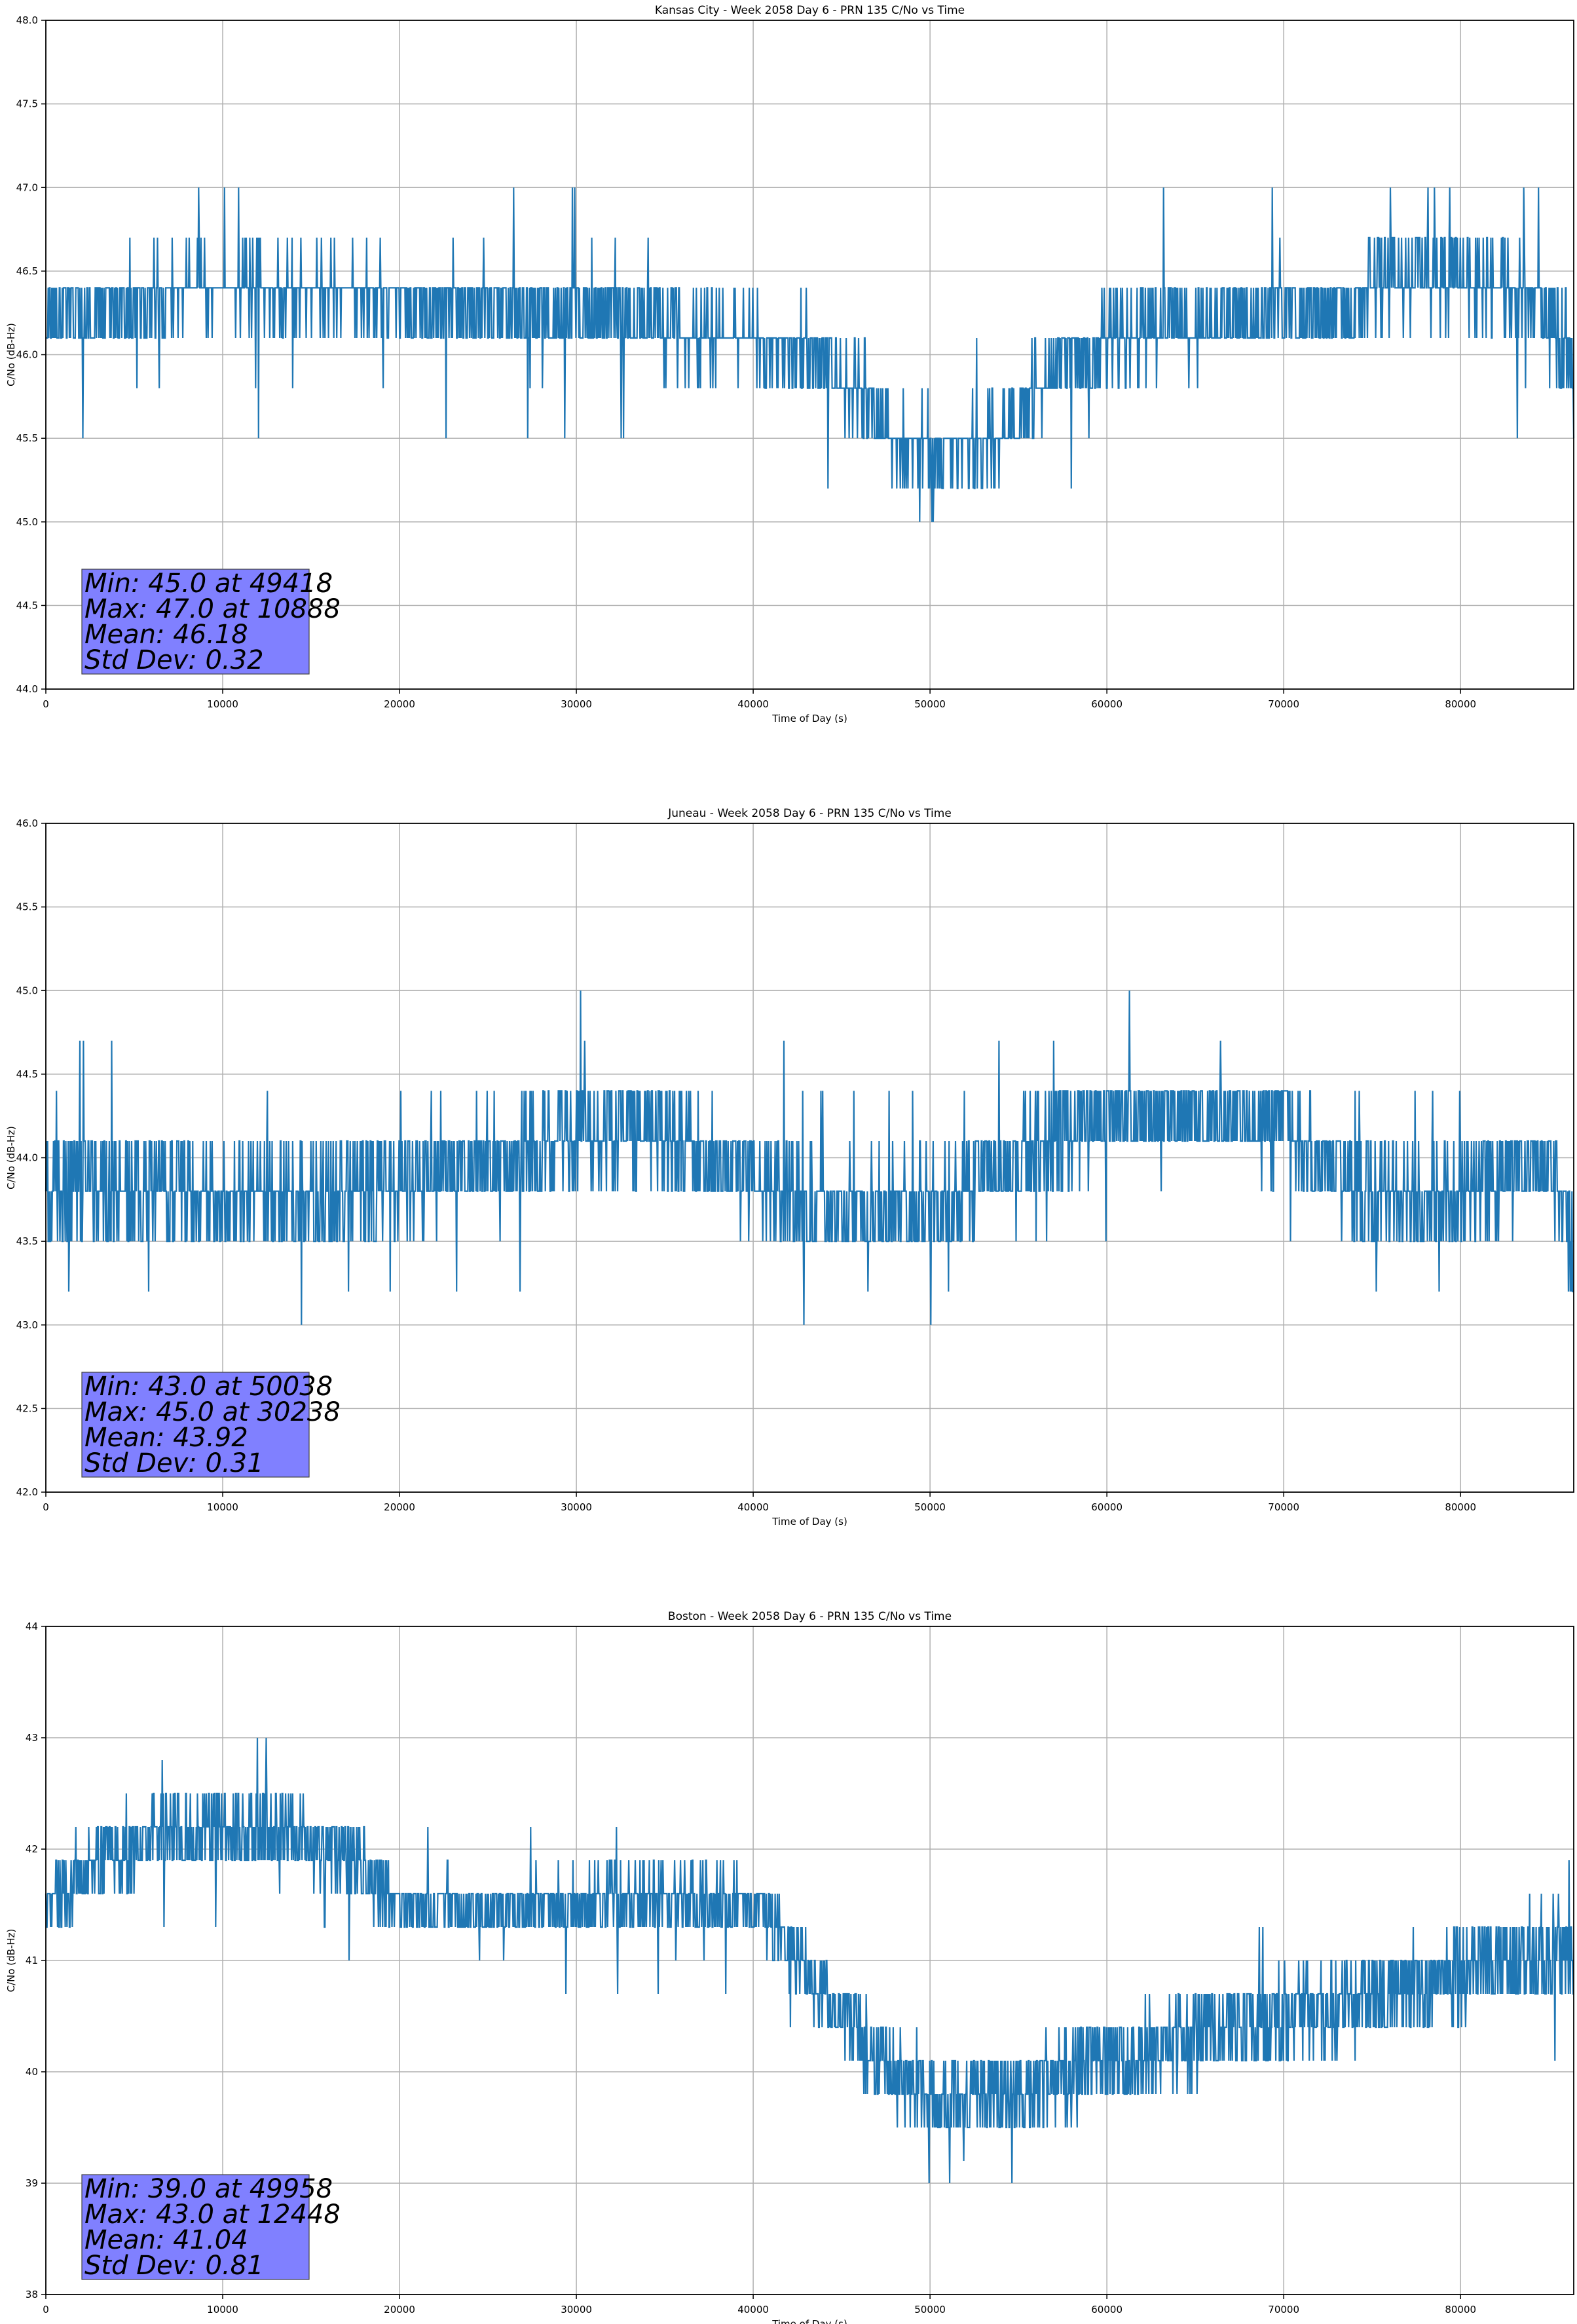 The height and width of the screenshot is (2324, 1577). Describe the element at coordinates (166, 2240) in the screenshot. I see `stats-line: Mean: 41.04` at that location.